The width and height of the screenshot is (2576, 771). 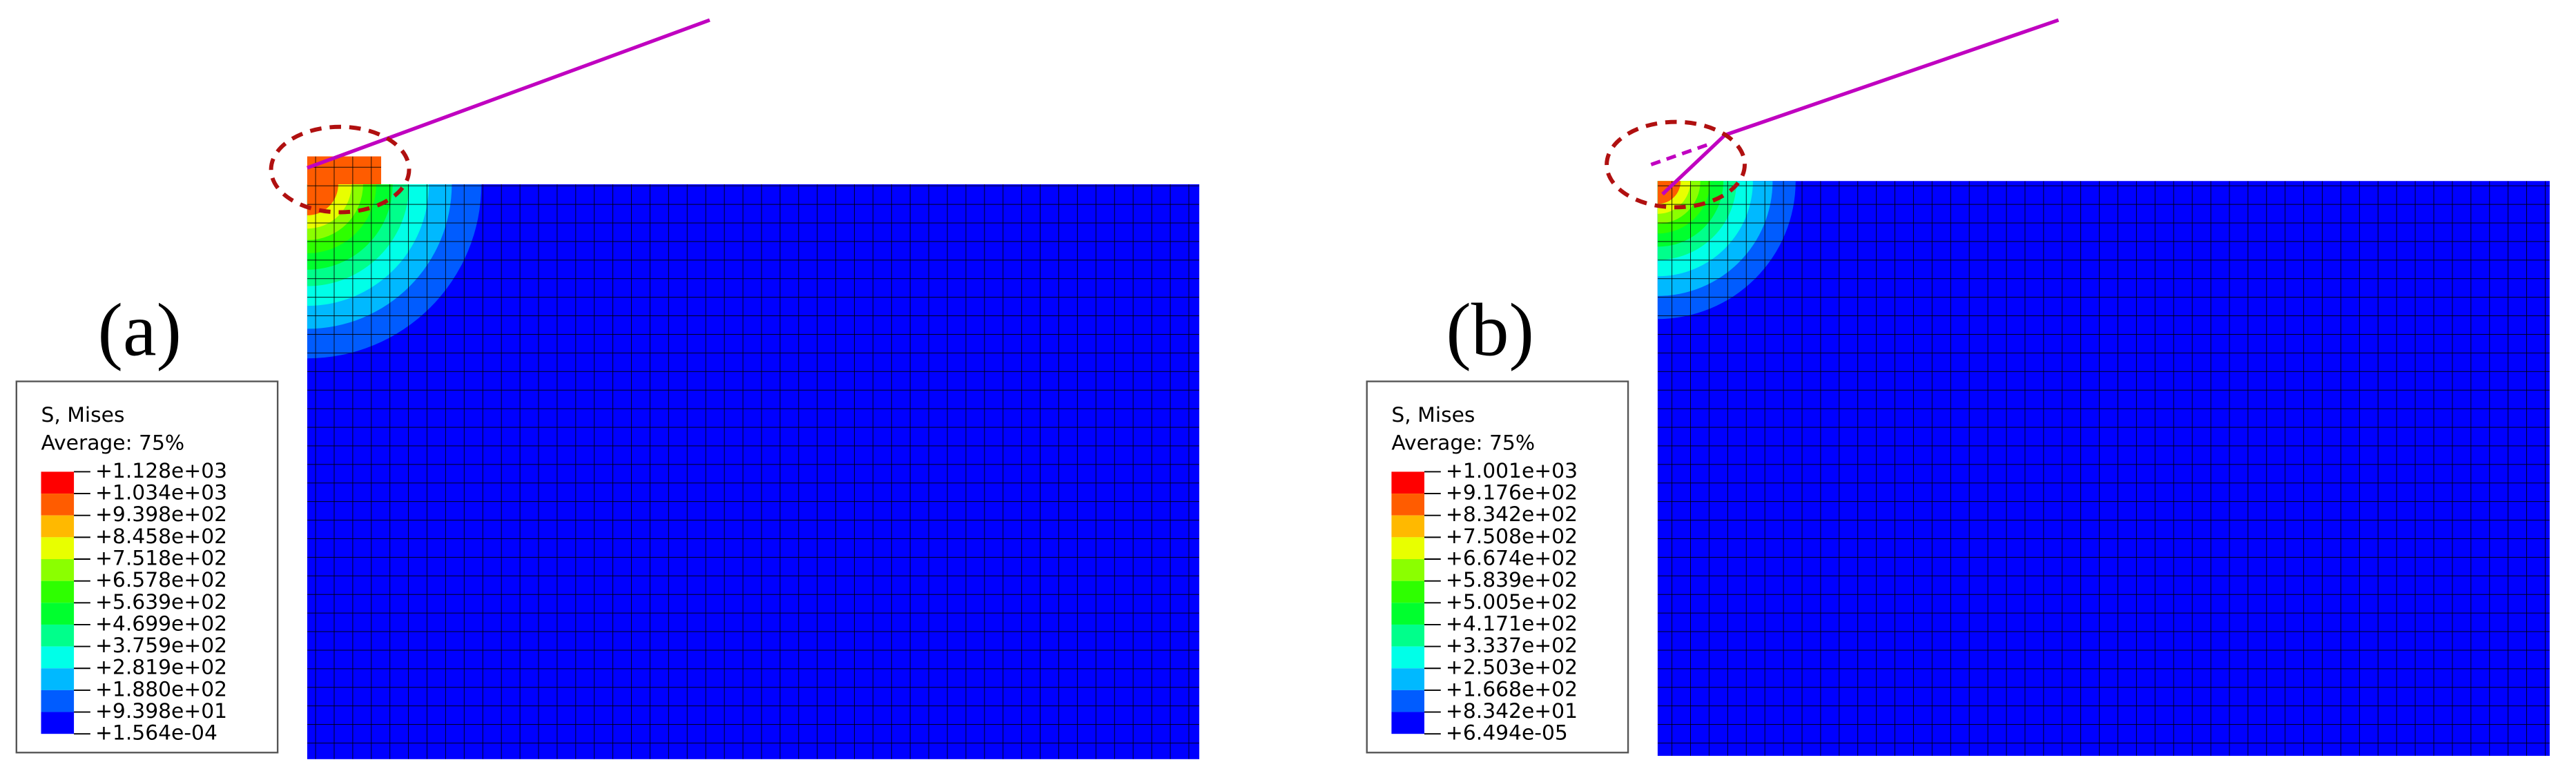 What do you see at coordinates (1512, 602) in the screenshot?
I see `legend-label: +5.005e+02` at bounding box center [1512, 602].